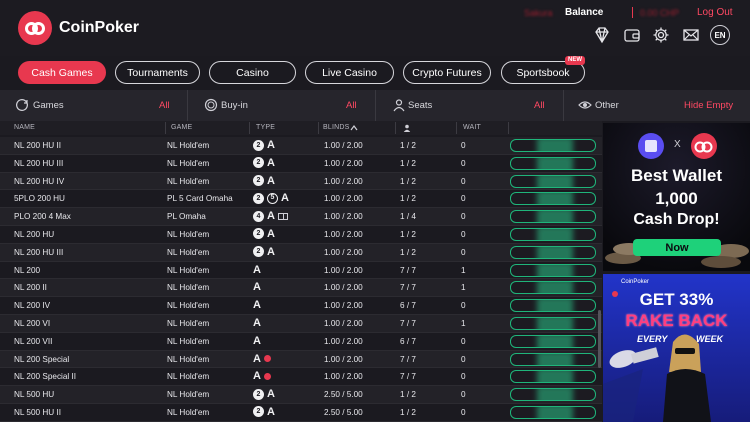  I want to click on filter-buyin-value: All, so click(351, 105).